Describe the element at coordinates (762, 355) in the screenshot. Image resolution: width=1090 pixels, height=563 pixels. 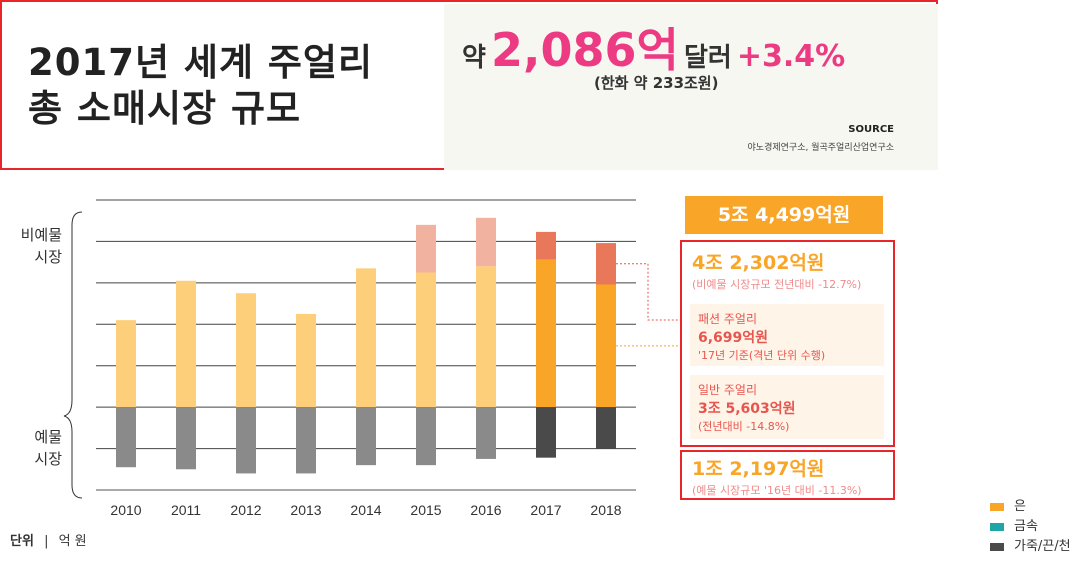
I see `fashion-note: '17년 기준(격년 단위 수행)` at that location.